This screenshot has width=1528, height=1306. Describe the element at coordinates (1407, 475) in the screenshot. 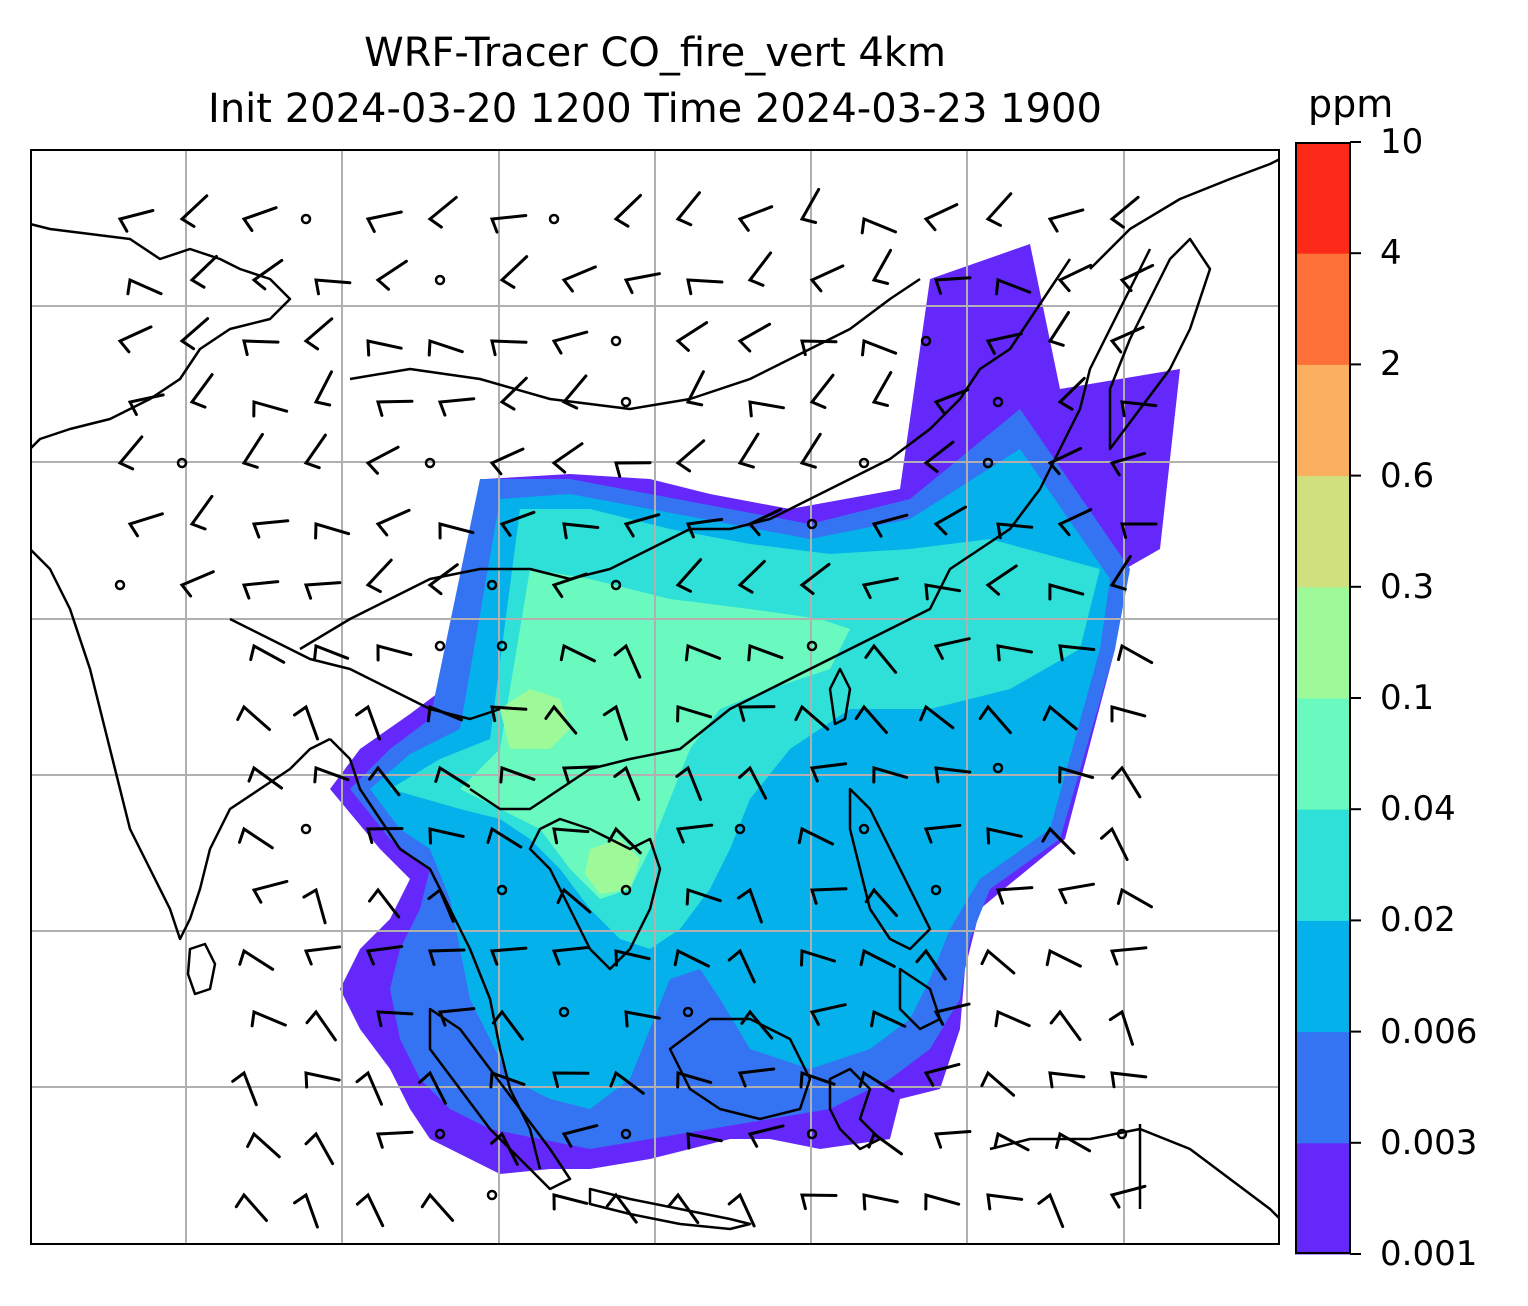

I see `colorbar-tick-label: 0.6` at that location.